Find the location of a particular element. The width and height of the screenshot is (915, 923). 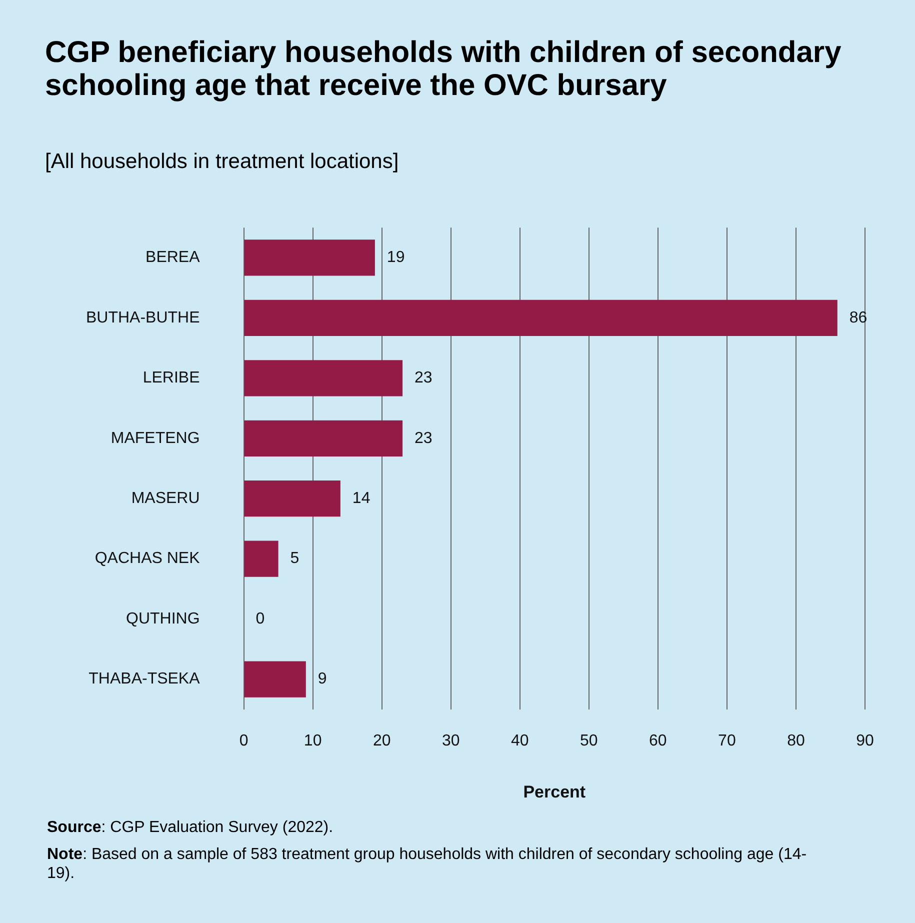

source-note: Source: CGP Evaluation Survey (2022). is located at coordinates (190, 827).